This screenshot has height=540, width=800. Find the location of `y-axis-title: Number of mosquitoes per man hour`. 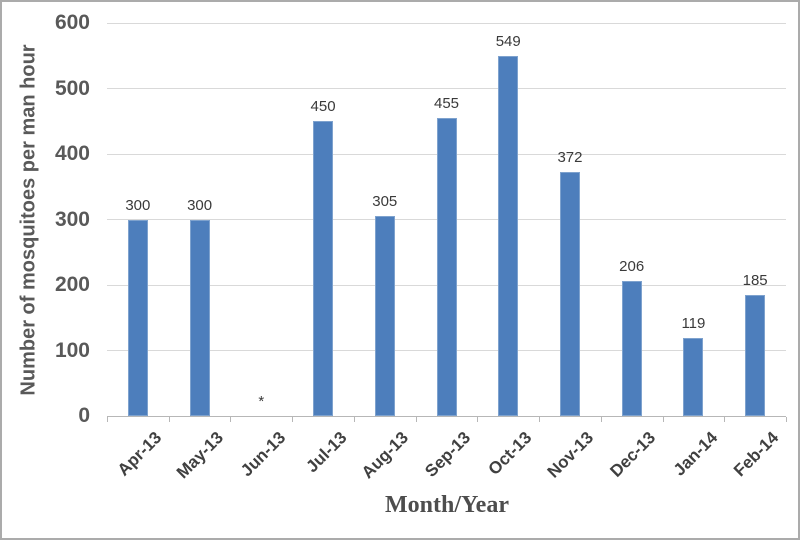

y-axis-title: Number of mosquitoes per man hour is located at coordinates (28, 220).